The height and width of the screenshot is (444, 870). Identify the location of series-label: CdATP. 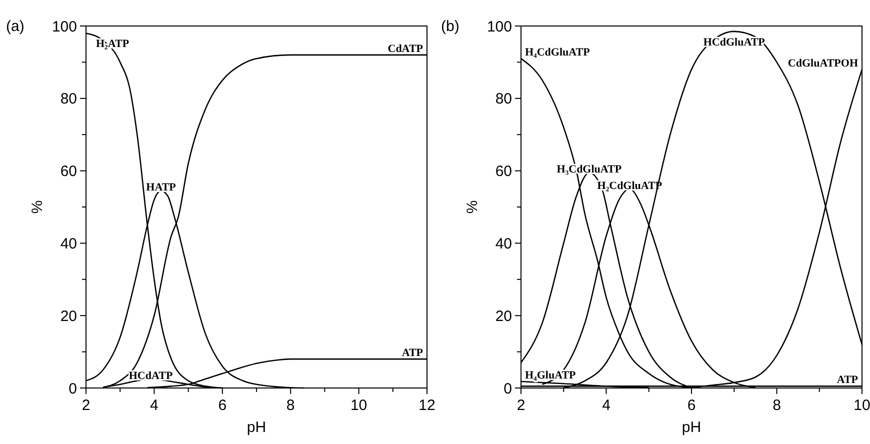
(406, 48).